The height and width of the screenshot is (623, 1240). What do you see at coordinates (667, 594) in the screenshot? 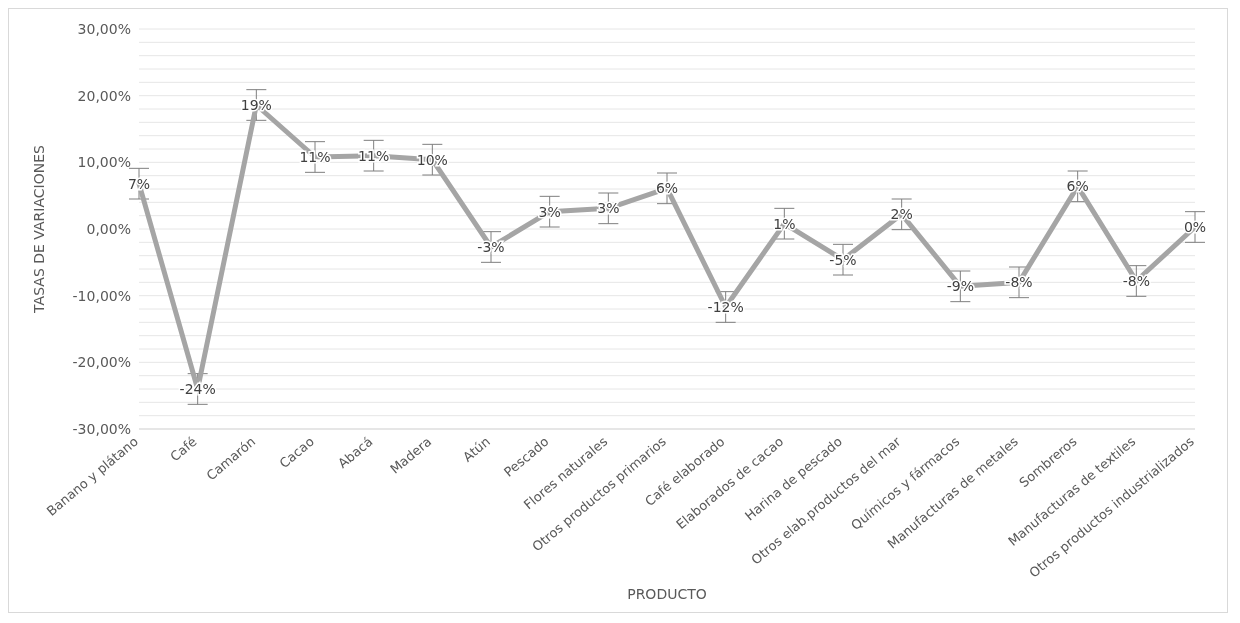
I see `x-axis-title: PRODUCTO` at bounding box center [667, 594].